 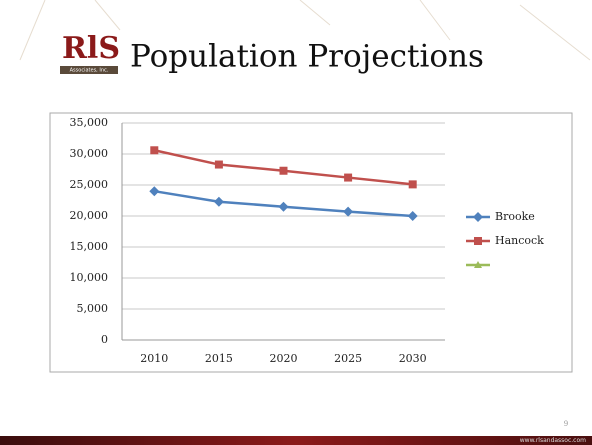 I want to click on logo-band, so click(x=89, y=70).